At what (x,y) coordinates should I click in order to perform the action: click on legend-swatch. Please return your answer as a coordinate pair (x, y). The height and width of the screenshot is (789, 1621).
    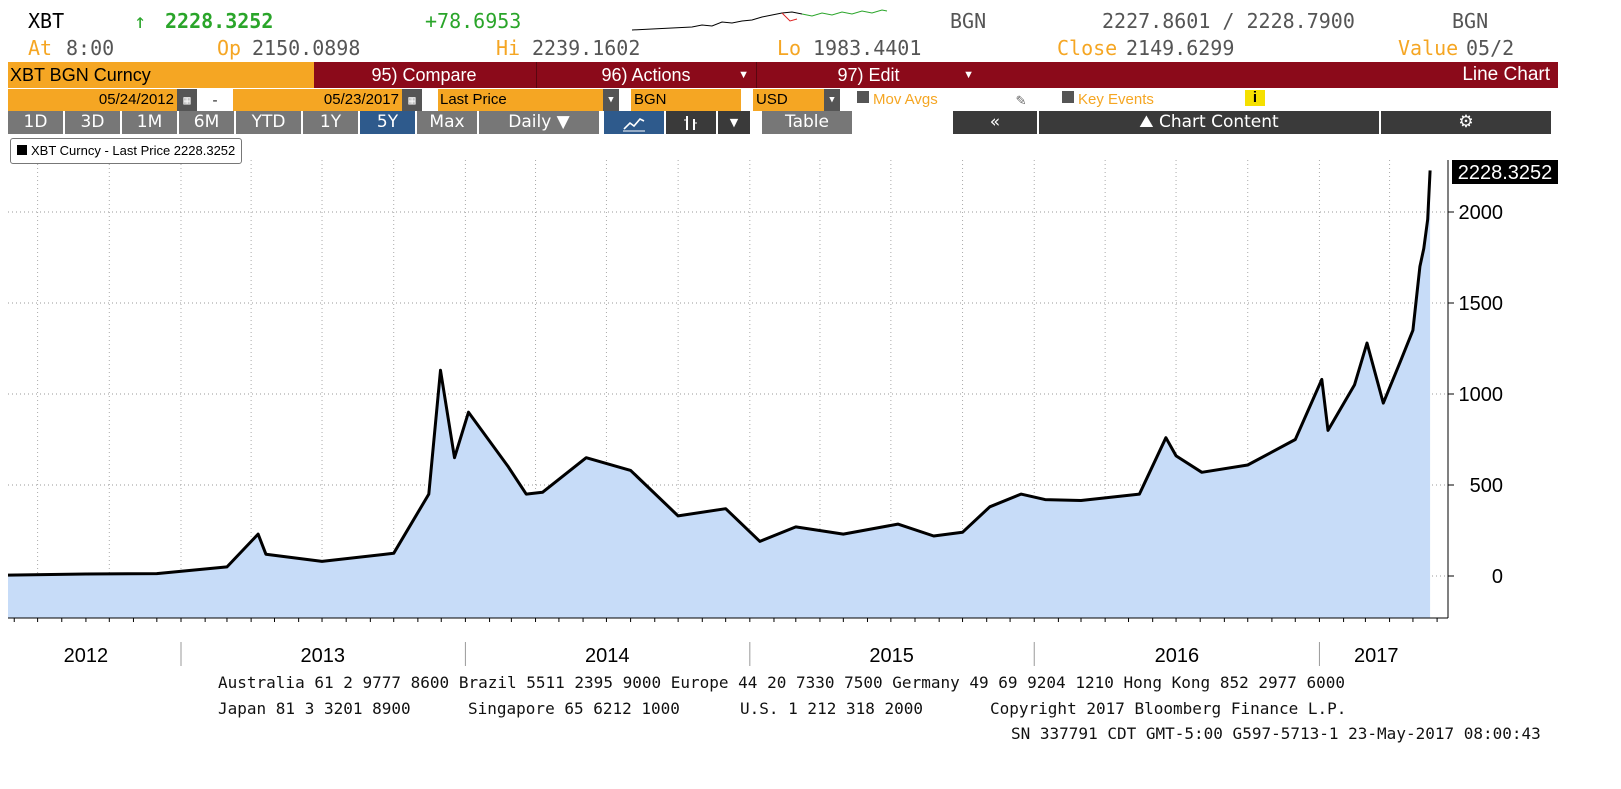
    Looking at the image, I should click on (22, 150).